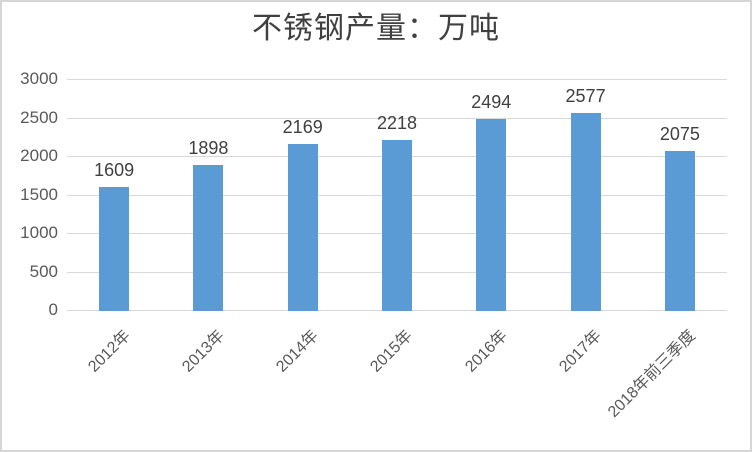 This screenshot has width=752, height=452. What do you see at coordinates (486, 351) in the screenshot?
I see `x-axis-category-label: 2016年` at bounding box center [486, 351].